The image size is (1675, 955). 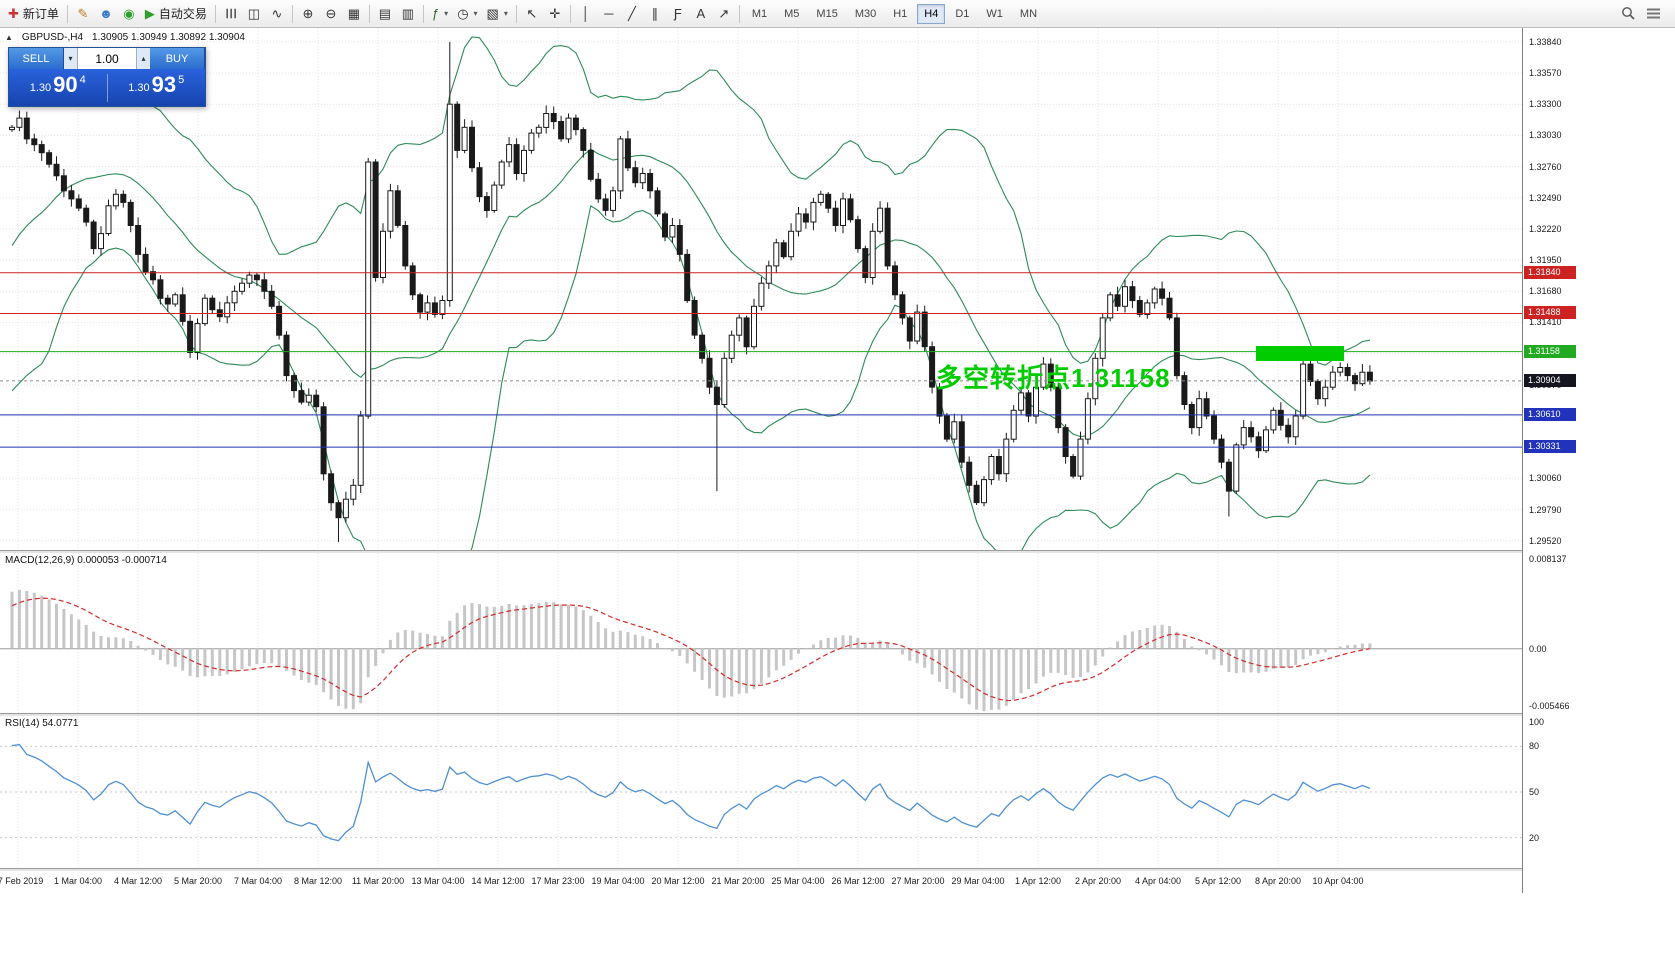 I want to click on search-button, so click(x=1628, y=14).